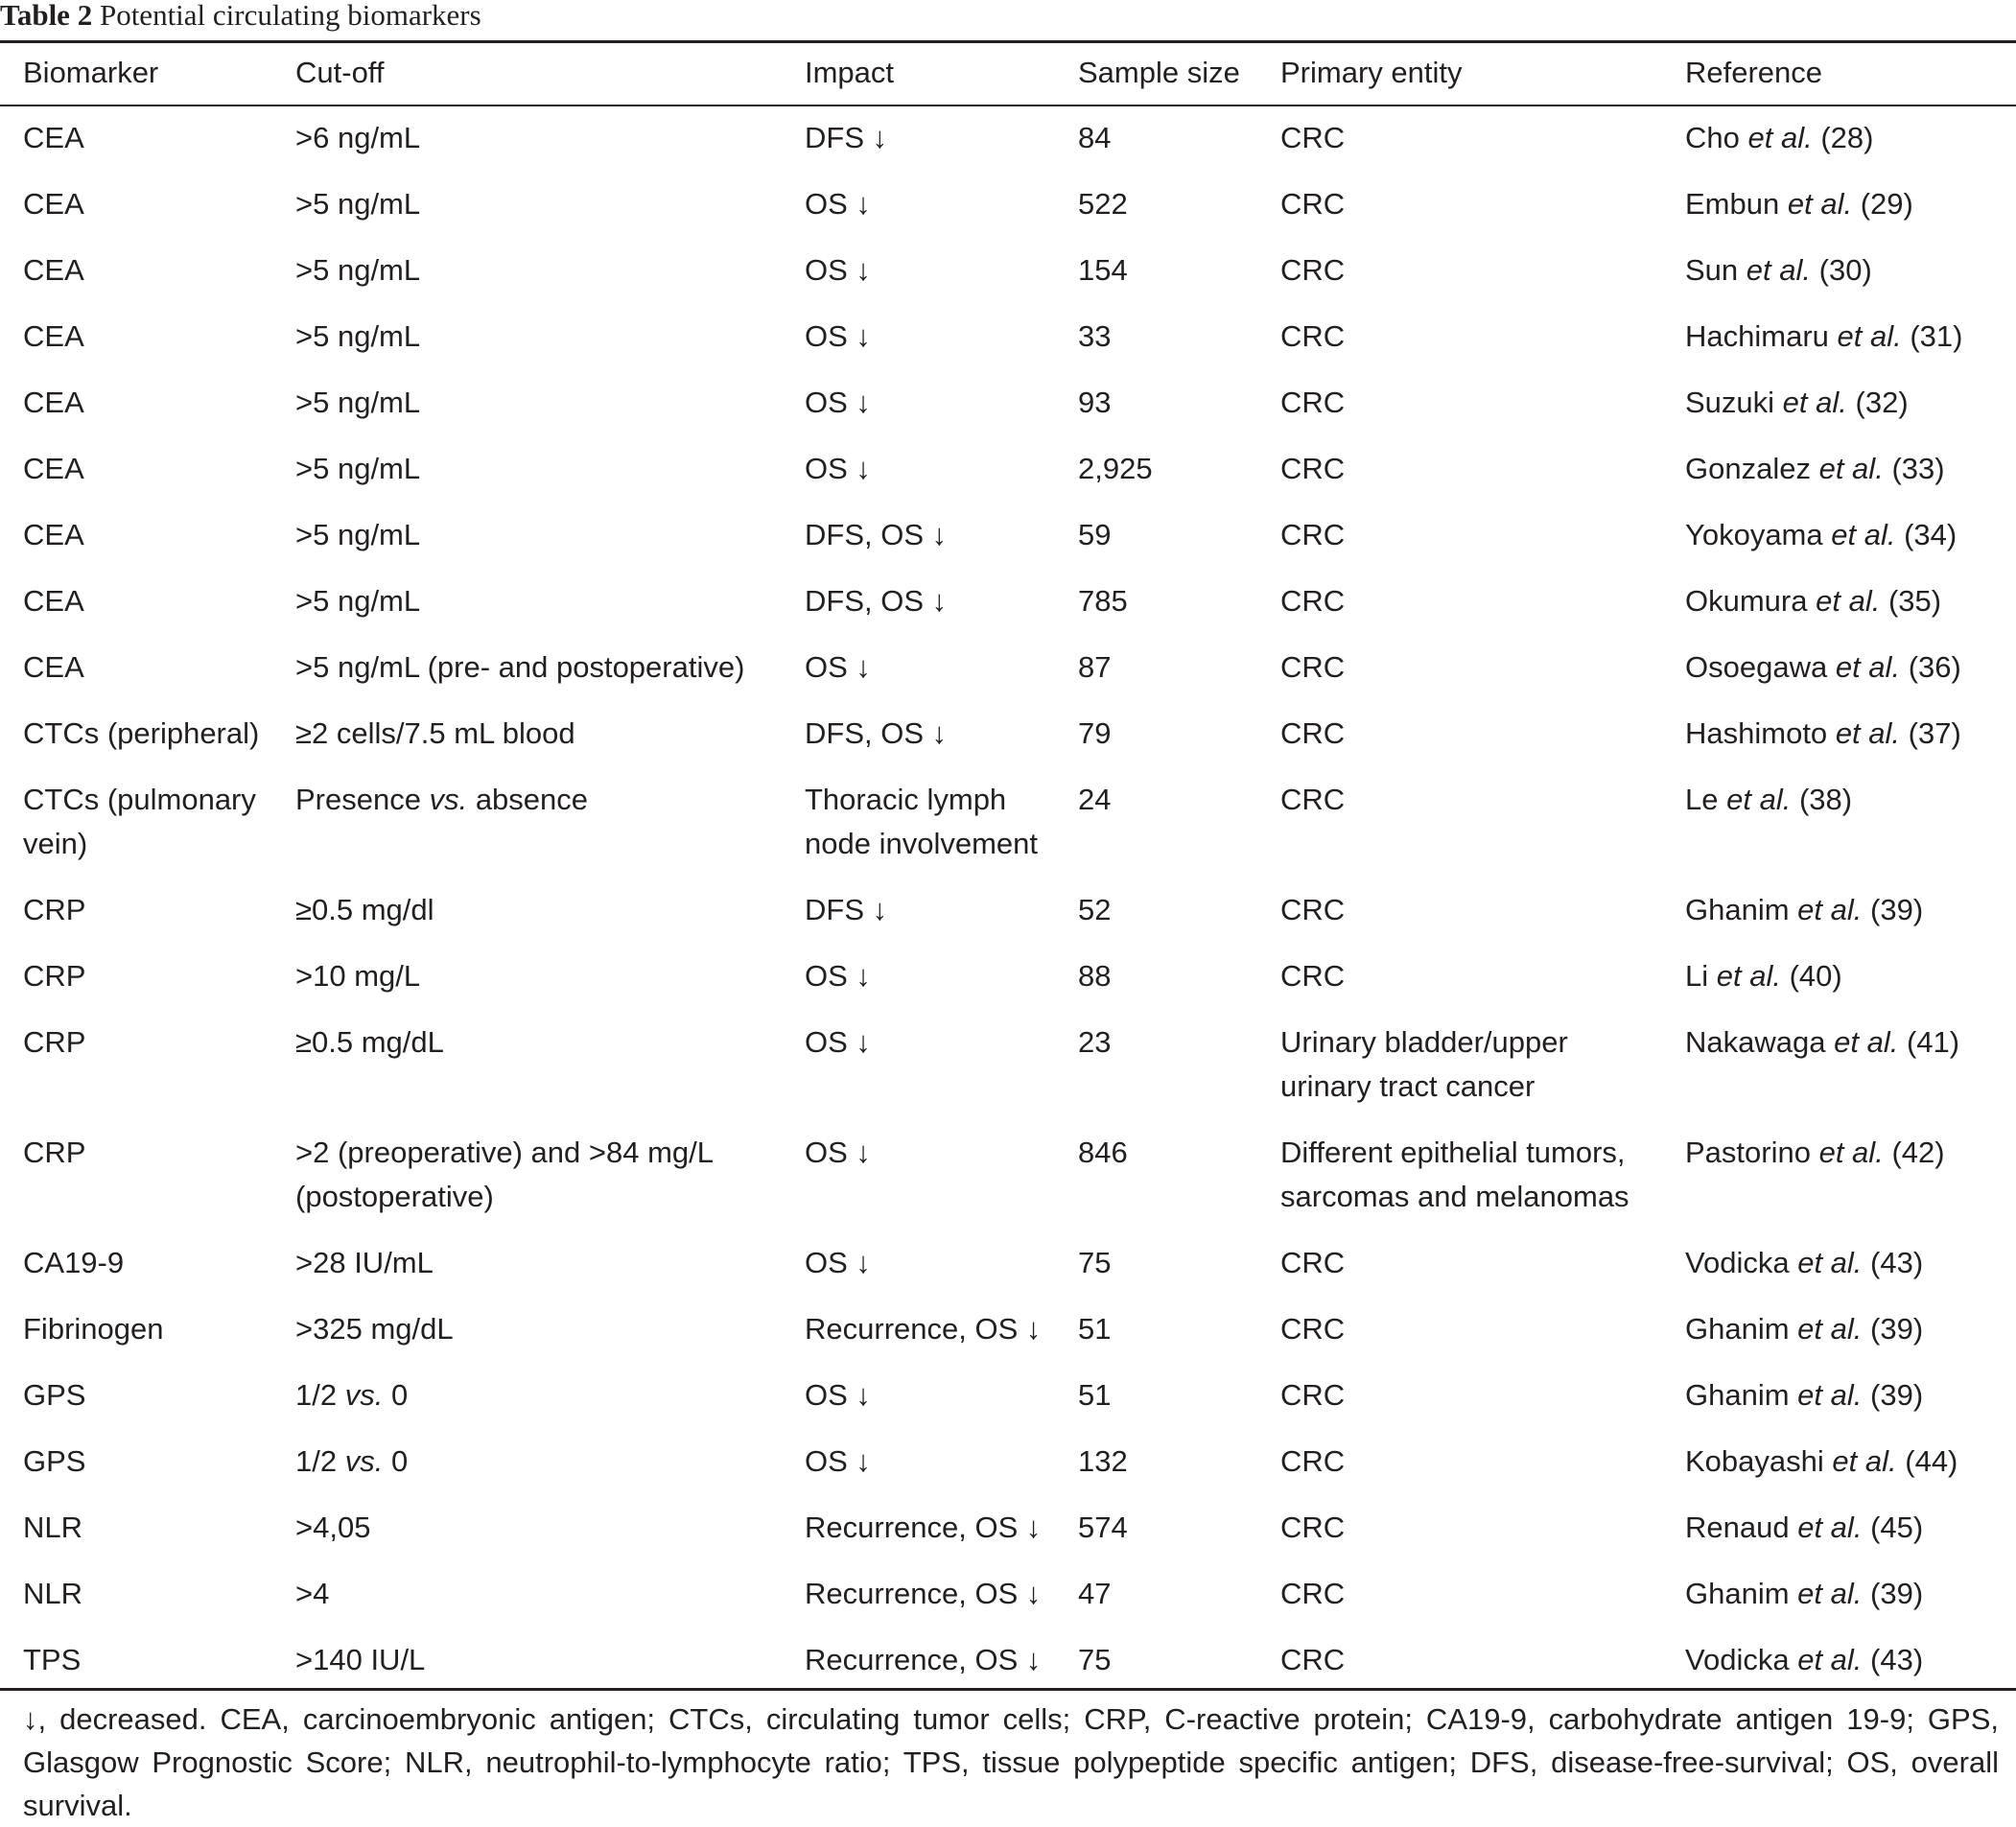 This screenshot has height=1827, width=2016. I want to click on reference-author: Suzuki, so click(1730, 402).